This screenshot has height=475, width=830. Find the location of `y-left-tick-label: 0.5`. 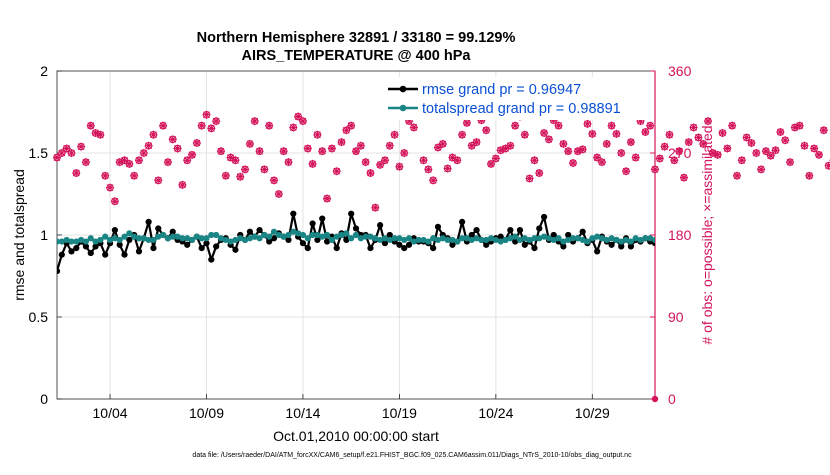

y-left-tick-label: 0.5 is located at coordinates (39, 317).